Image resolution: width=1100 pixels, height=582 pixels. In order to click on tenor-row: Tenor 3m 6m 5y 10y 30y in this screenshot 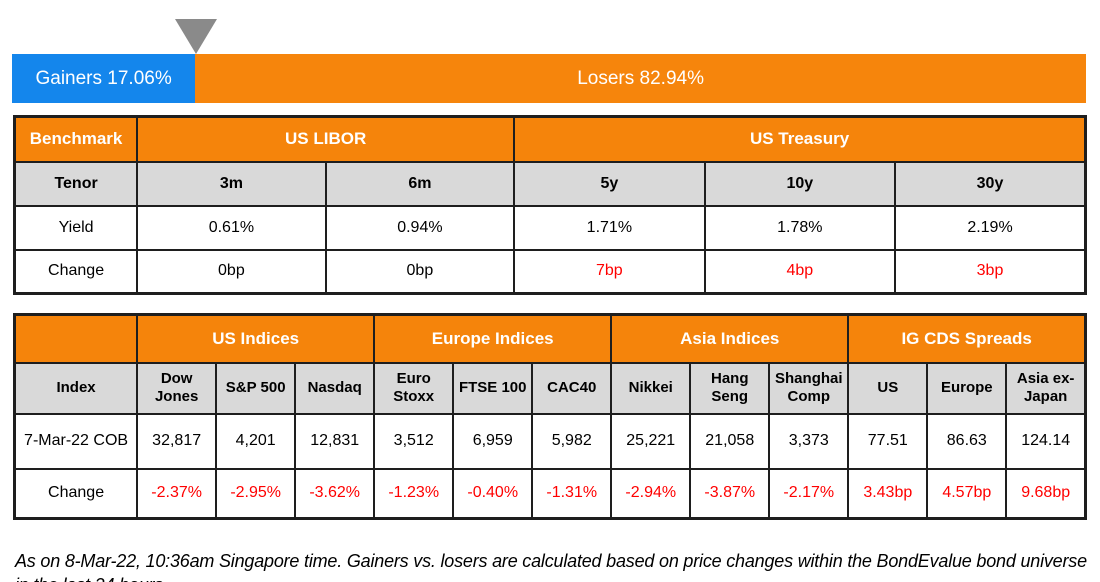, I will do `click(550, 183)`.